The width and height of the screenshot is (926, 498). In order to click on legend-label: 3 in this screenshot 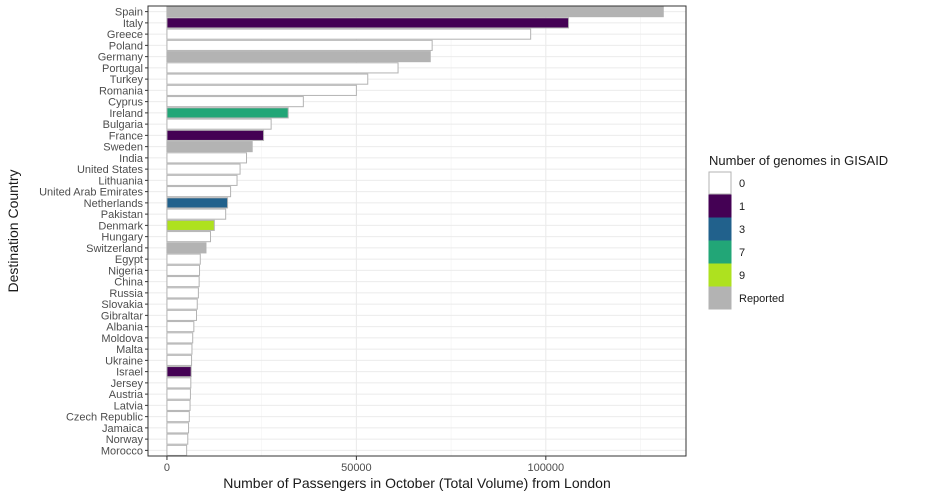, I will do `click(742, 230)`.